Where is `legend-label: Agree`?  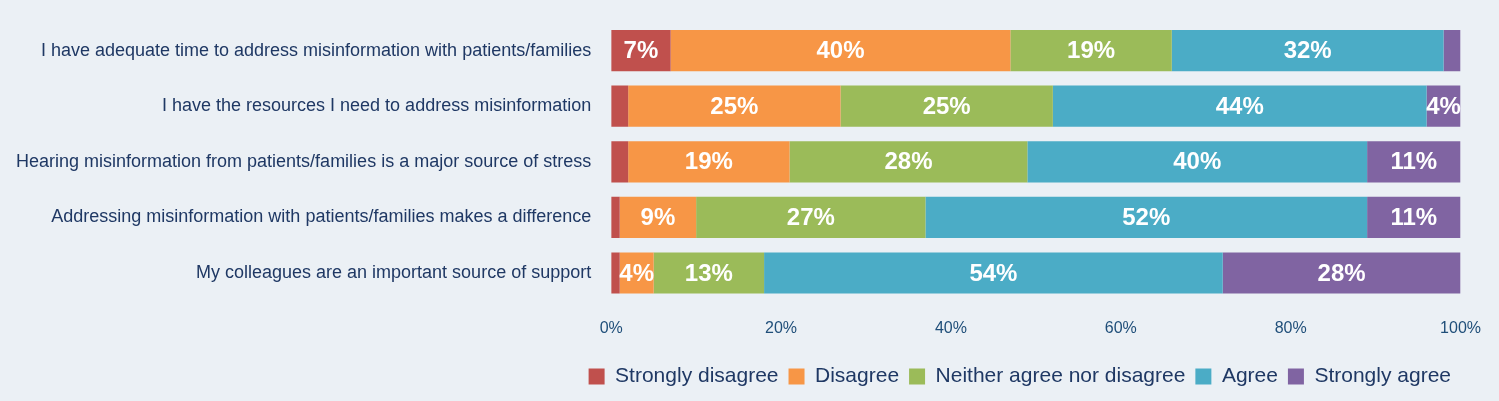
legend-label: Agree is located at coordinates (1249, 375).